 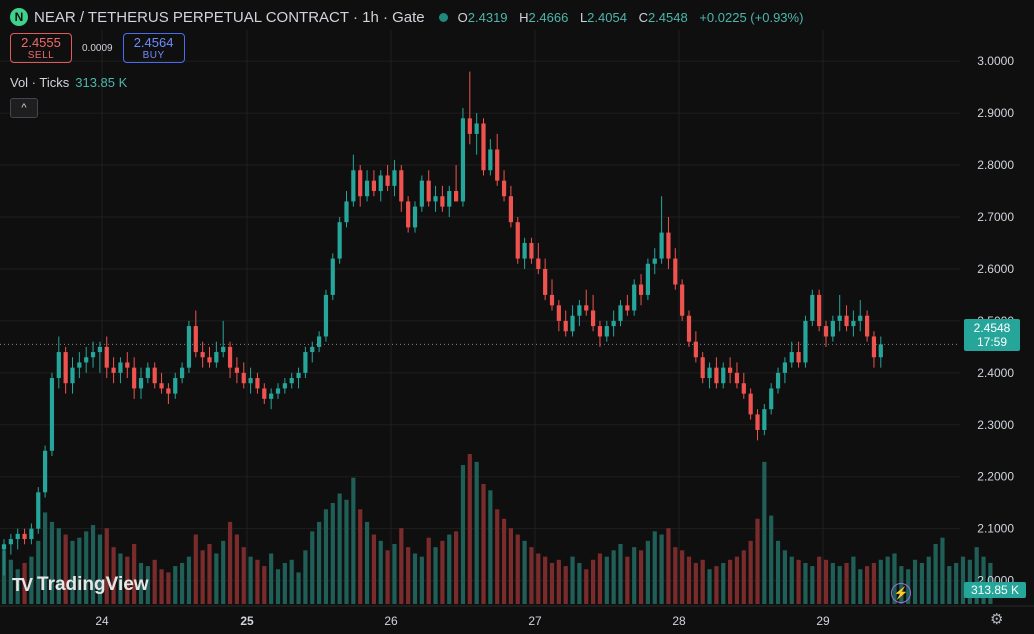 What do you see at coordinates (535, 621) in the screenshot?
I see `time-tick-label: 27` at bounding box center [535, 621].